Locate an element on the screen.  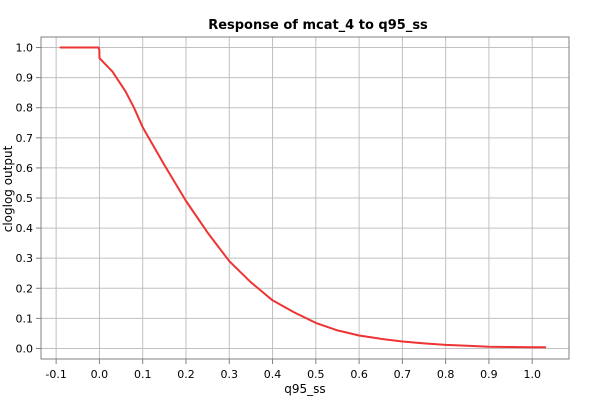
y-tick-label: 0.4 is located at coordinates (25, 228).